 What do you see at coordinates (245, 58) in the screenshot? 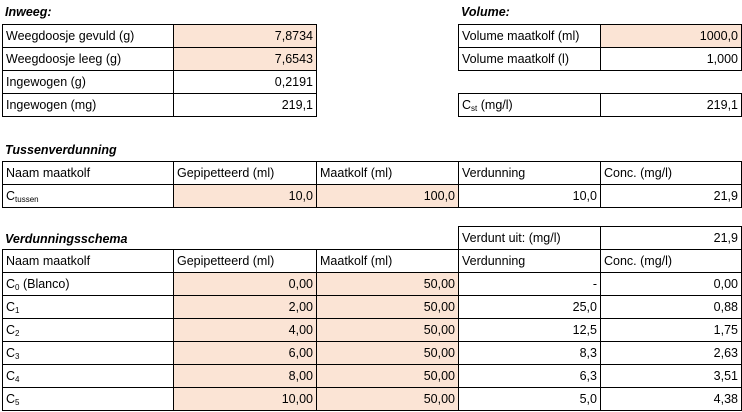
I see `inweeg-value-leeg: 7,6543` at bounding box center [245, 58].